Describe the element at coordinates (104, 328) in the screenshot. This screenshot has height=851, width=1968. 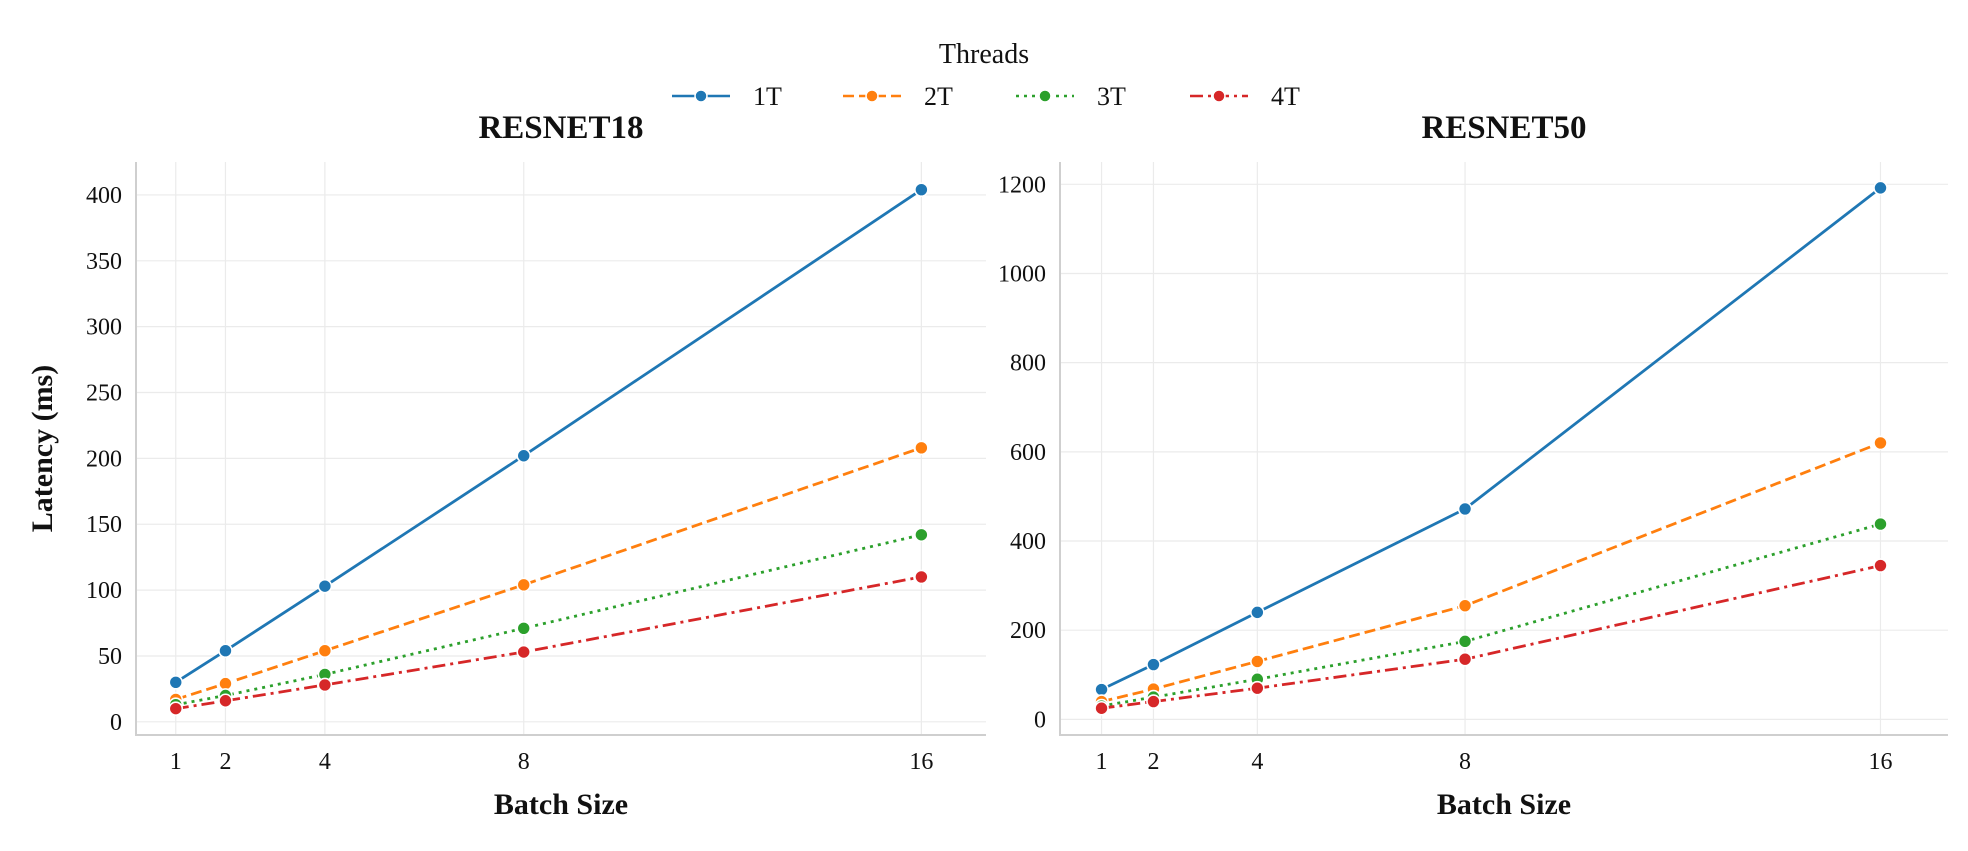
I see `y-tick-label: 300` at that location.